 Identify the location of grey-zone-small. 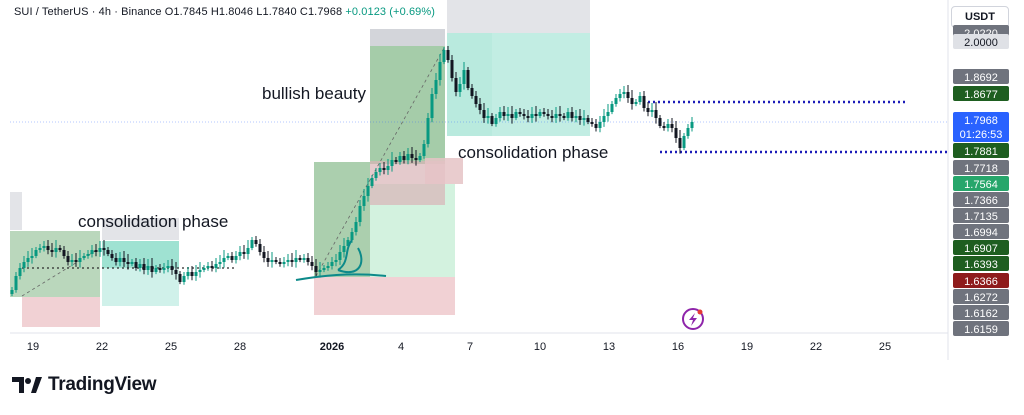
(444, 171).